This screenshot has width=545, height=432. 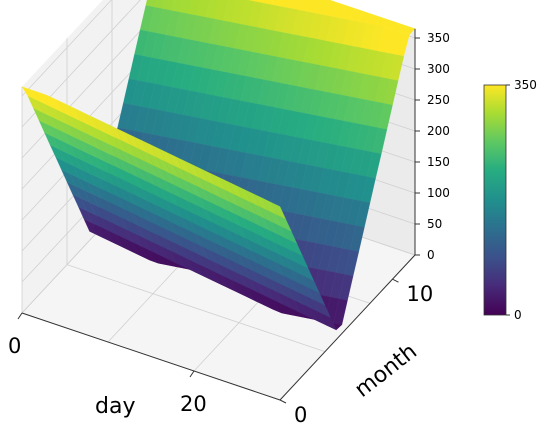 What do you see at coordinates (300, 415) in the screenshot?
I see `month-tick-label: 0` at bounding box center [300, 415].